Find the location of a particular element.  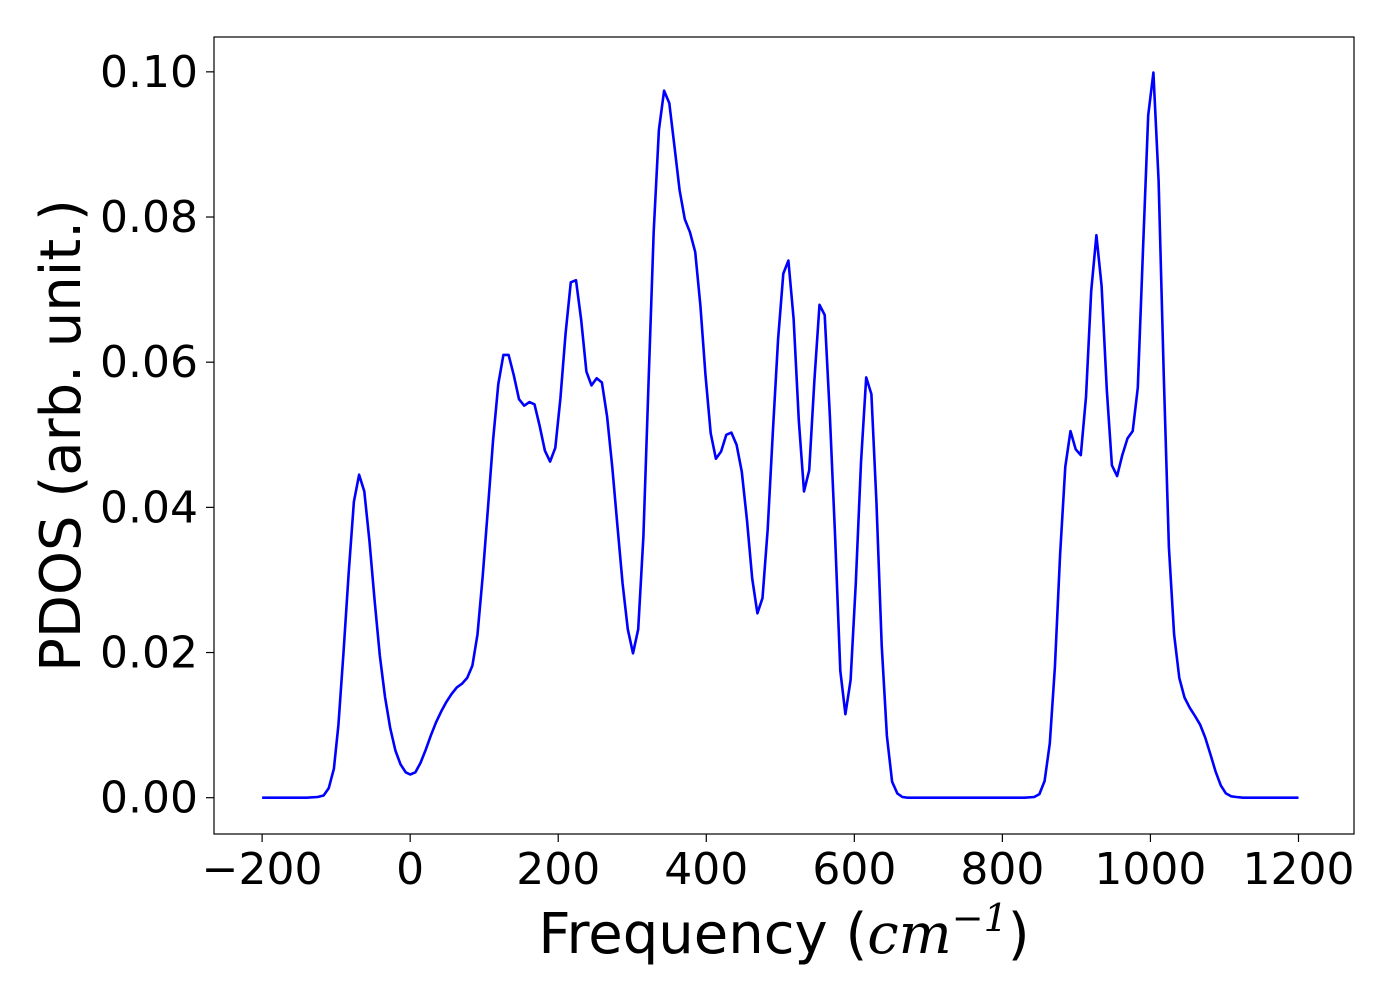

x-axis-label-suffix: ) is located at coordinates (1019, 934).